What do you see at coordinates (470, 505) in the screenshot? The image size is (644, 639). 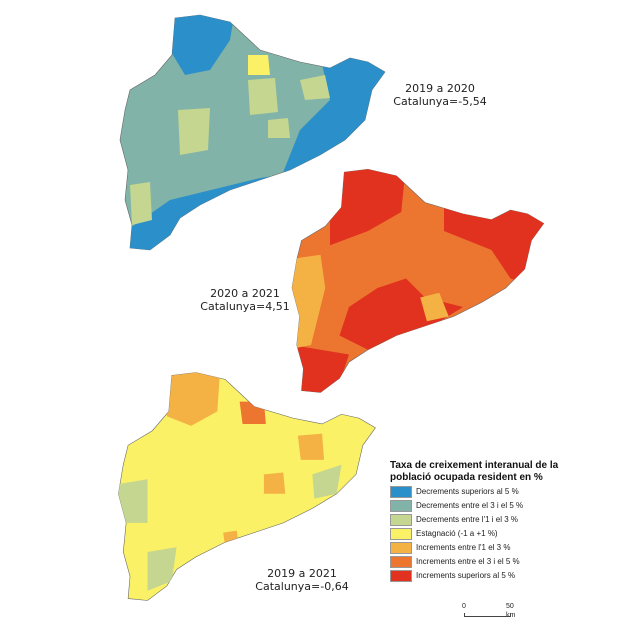 I see `legend-label: Decrements entre el 3 i el 5 %` at bounding box center [470, 505].